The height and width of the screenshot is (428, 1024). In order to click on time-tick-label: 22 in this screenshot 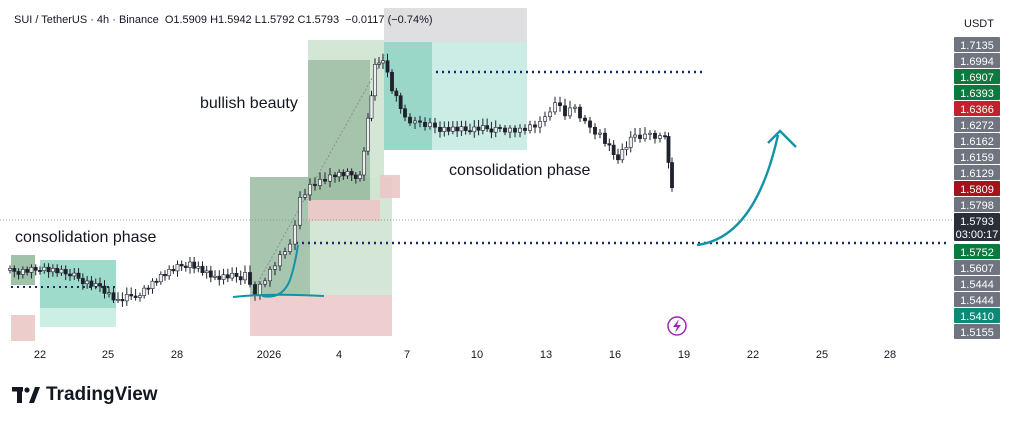, I will do `click(753, 355)`.